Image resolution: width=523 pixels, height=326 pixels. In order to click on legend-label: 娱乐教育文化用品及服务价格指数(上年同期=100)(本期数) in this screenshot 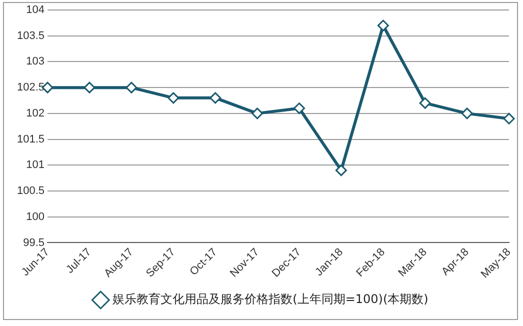, I will do `click(270, 299)`.